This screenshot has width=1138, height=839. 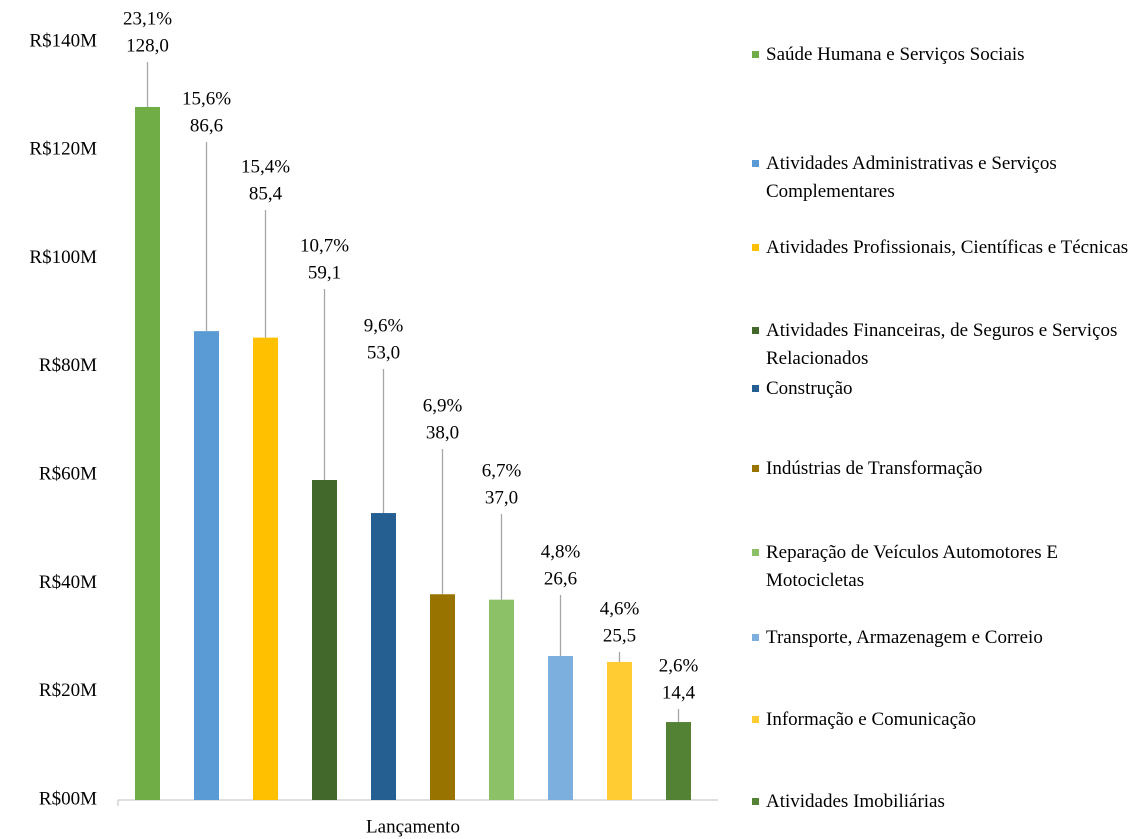 I want to click on legend-label: Informação e Comunicação, so click(x=871, y=719).